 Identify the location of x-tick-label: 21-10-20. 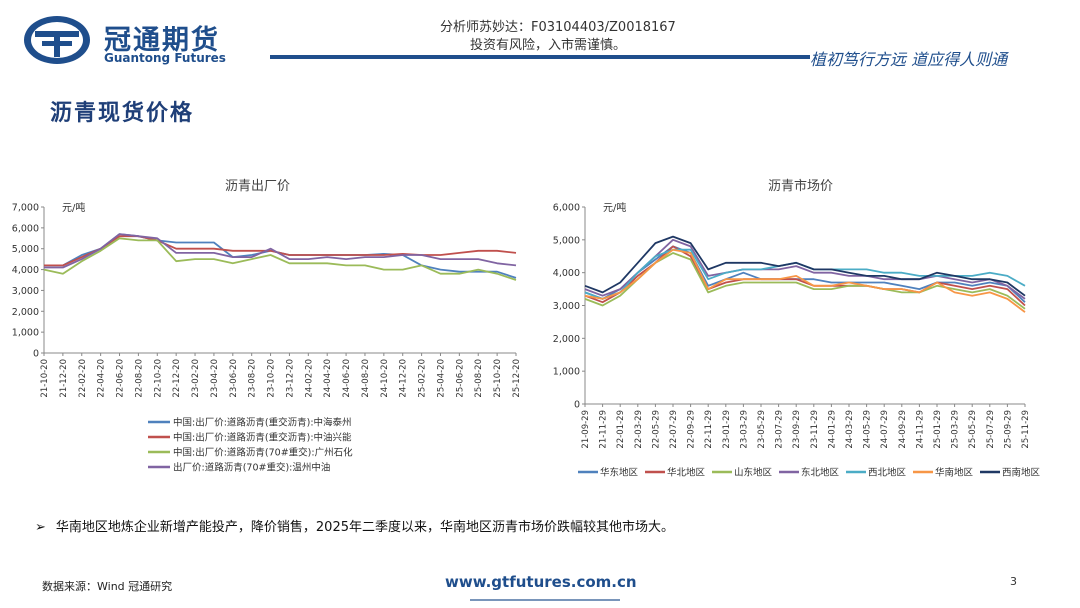
(45, 378).